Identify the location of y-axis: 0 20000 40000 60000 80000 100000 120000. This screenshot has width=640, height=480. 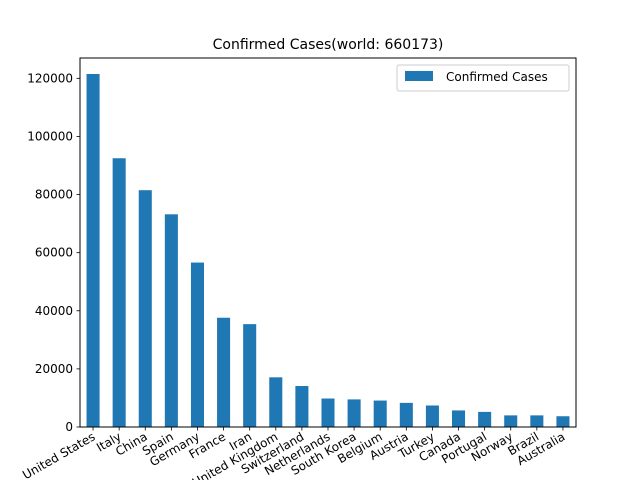
(53, 252).